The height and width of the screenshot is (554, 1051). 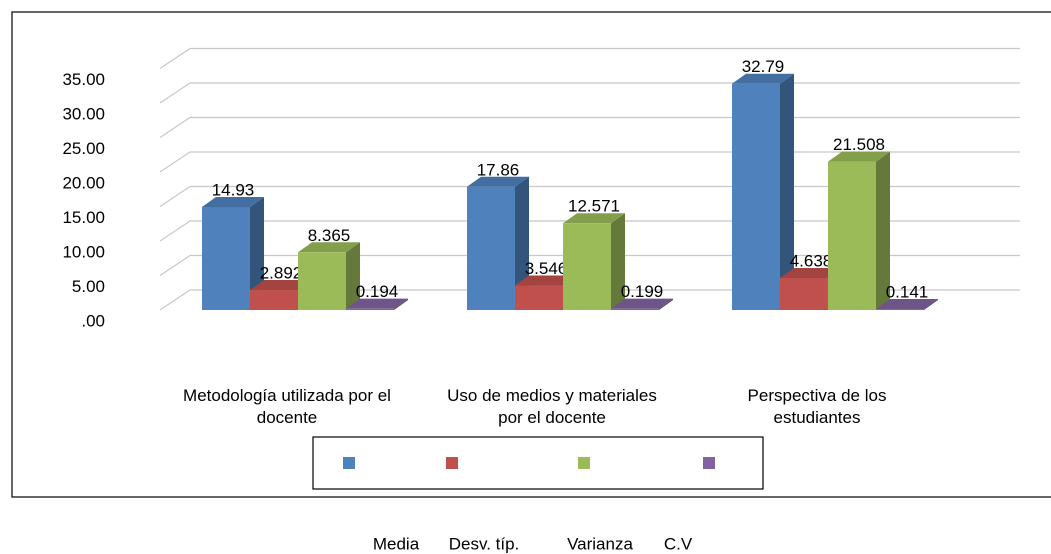 What do you see at coordinates (83, 217) in the screenshot?
I see `y-tick-label: 15.00` at bounding box center [83, 217].